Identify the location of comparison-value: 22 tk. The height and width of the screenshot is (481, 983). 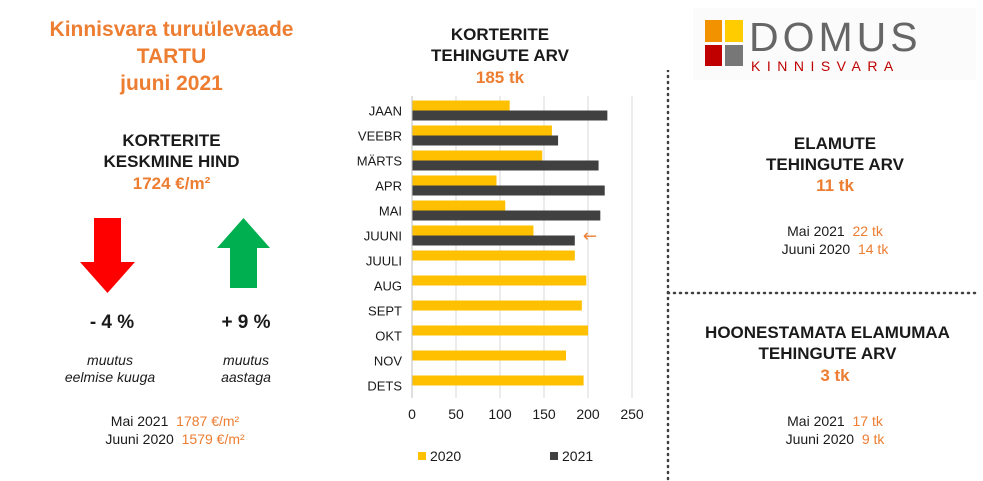
(867, 231).